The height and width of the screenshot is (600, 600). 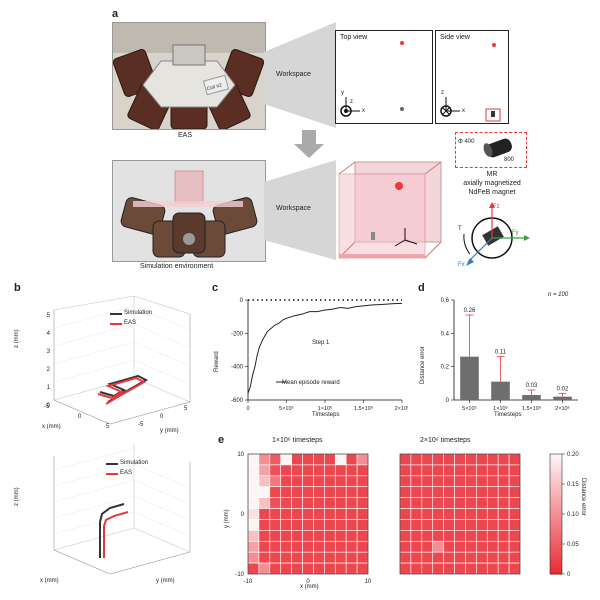 I want to click on y-tick-label: 0, so click(x=242, y=301).